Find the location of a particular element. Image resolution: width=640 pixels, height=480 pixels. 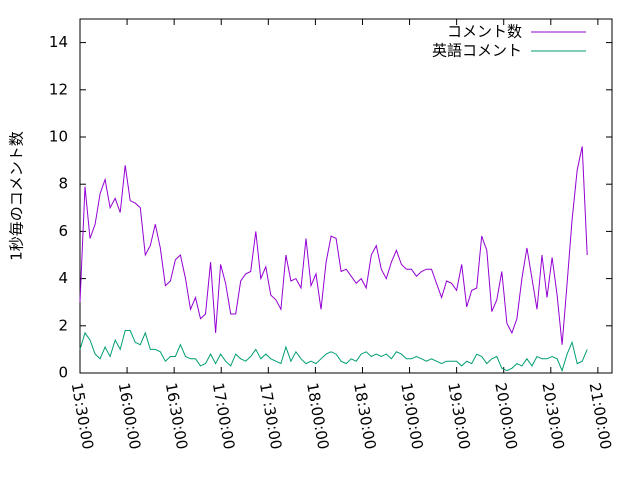

y-tick-label: 0 is located at coordinates (63, 373).